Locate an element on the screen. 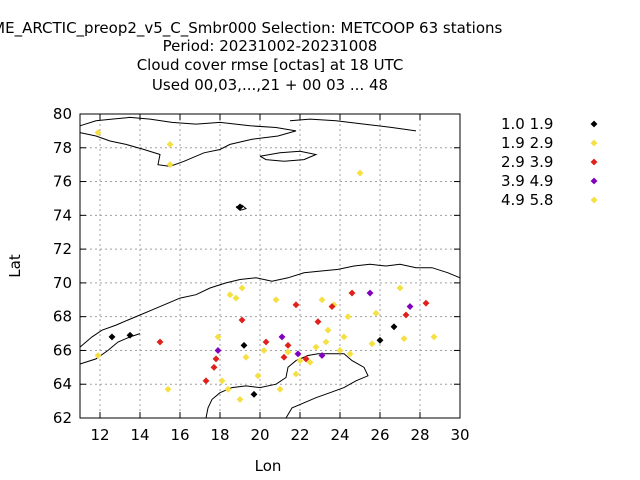  legend-label: 1.0 1.9 is located at coordinates (527, 124).